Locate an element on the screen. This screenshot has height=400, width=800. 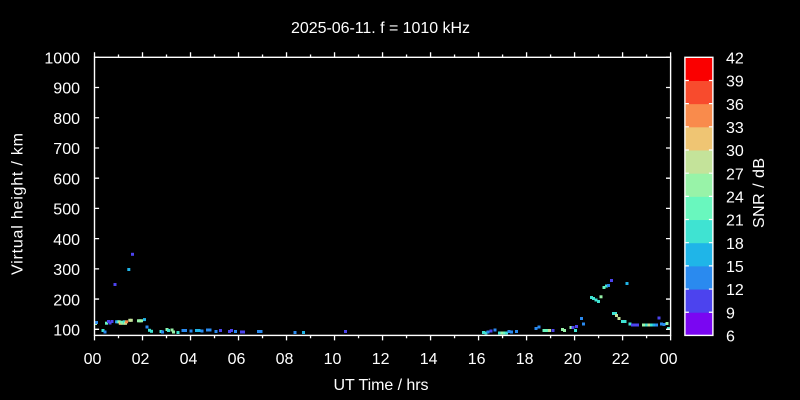
svg-text: SNR / dB is located at coordinates (759, 193).